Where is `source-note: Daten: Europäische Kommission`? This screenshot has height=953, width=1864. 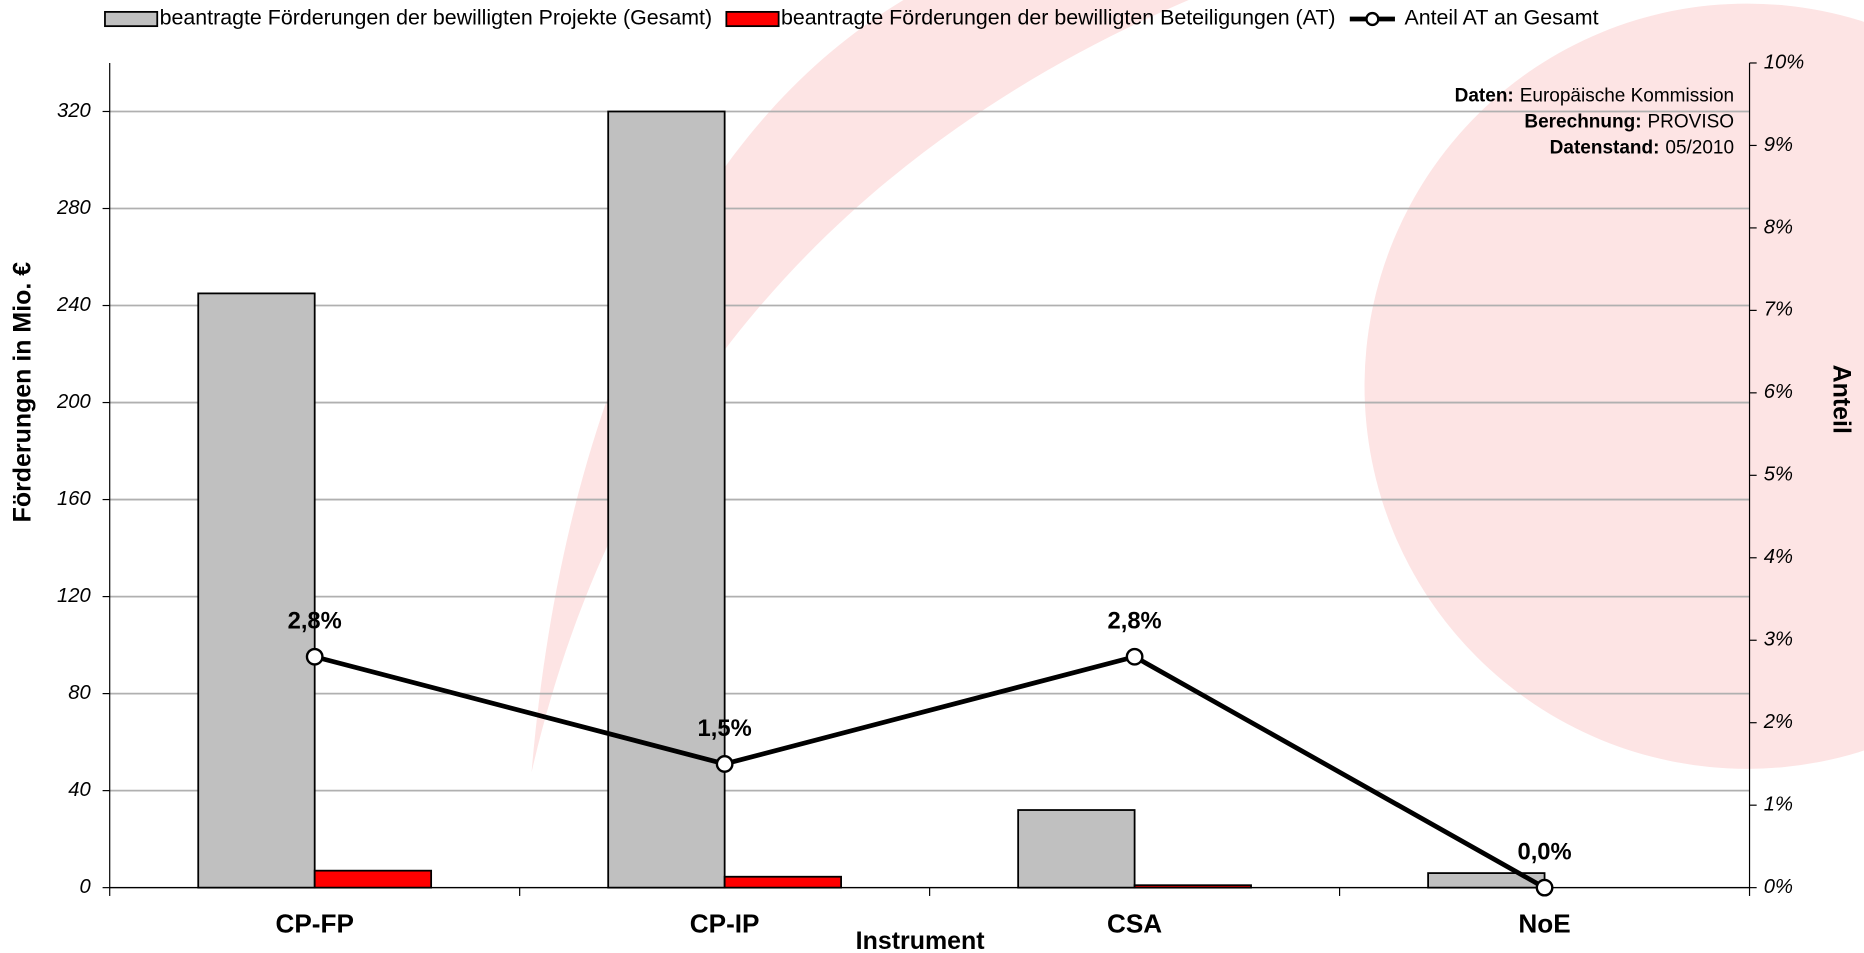
source-note: Daten: Europäische Kommission is located at coordinates (1594, 95).